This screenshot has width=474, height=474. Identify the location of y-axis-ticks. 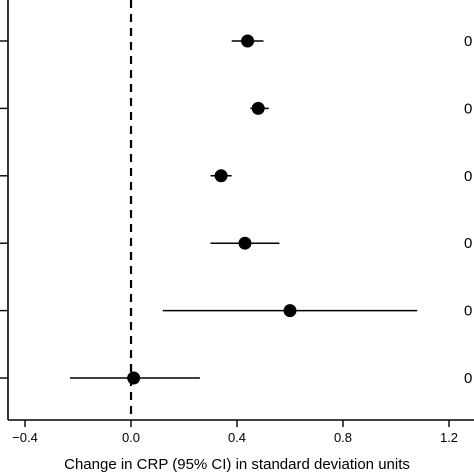
(4, 209).